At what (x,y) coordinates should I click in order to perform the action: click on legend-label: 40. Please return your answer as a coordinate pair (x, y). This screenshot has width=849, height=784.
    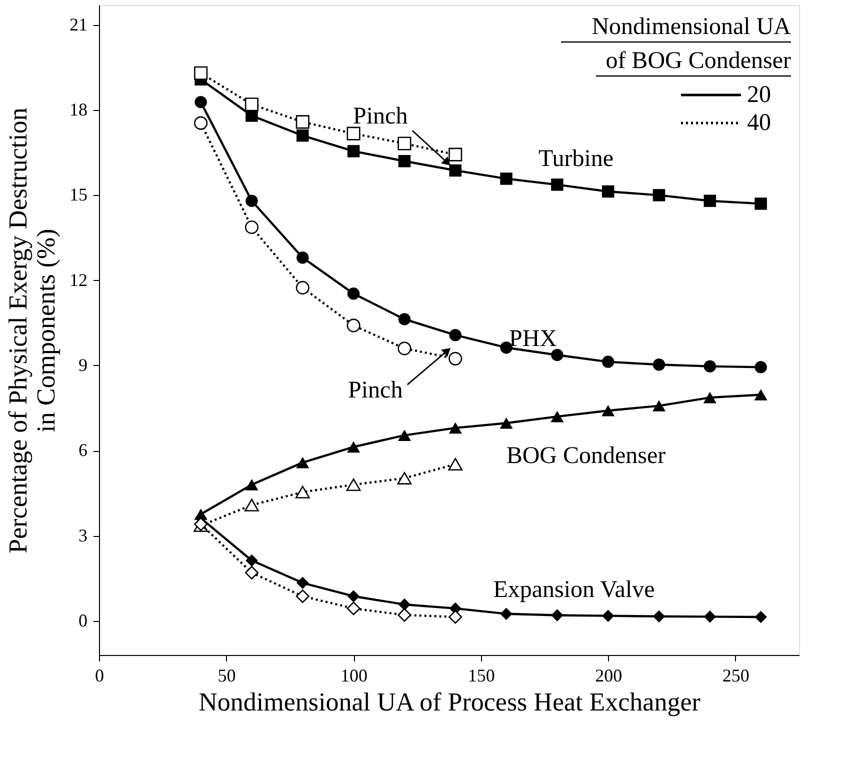
    Looking at the image, I should click on (759, 123).